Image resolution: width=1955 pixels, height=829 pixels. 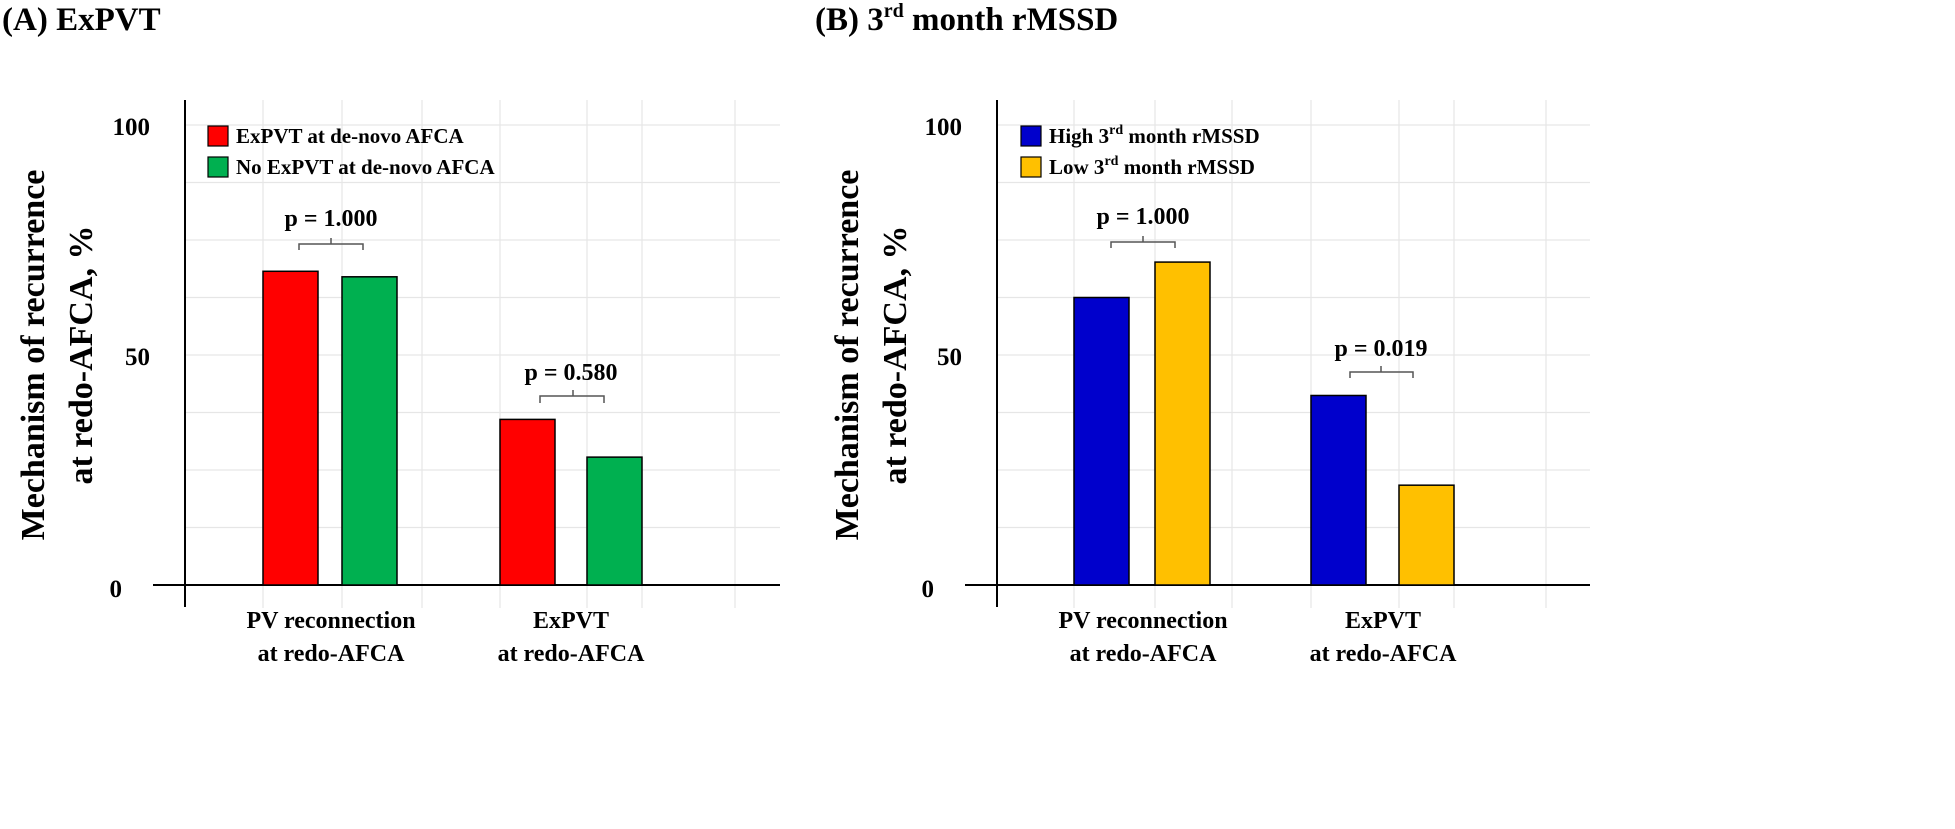 What do you see at coordinates (1381, 372) in the screenshot?
I see `panel-b-bracket-expvt` at bounding box center [1381, 372].